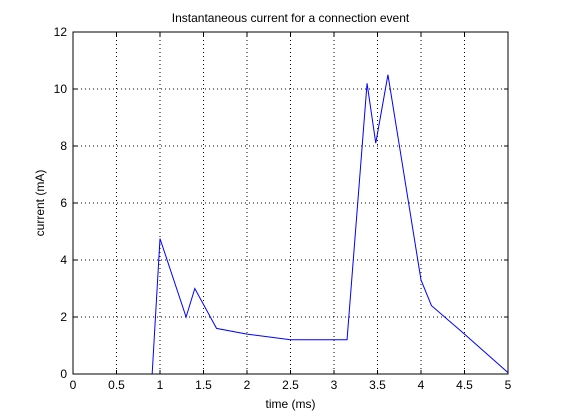 This screenshot has width=561, height=420. What do you see at coordinates (63, 374) in the screenshot?
I see `y-tick-label: 0` at bounding box center [63, 374].